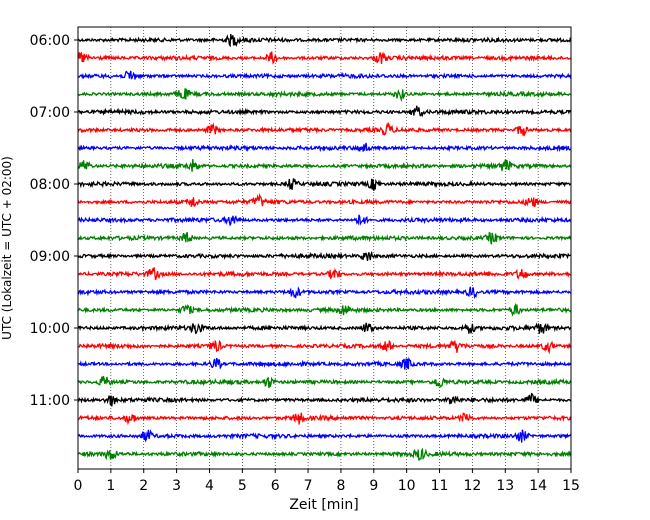 The height and width of the screenshot is (520, 650). Describe the element at coordinates (7, 248) in the screenshot. I see `y-axis-label: UTC (Lokalzeit = UTC + 02:00)` at that location.